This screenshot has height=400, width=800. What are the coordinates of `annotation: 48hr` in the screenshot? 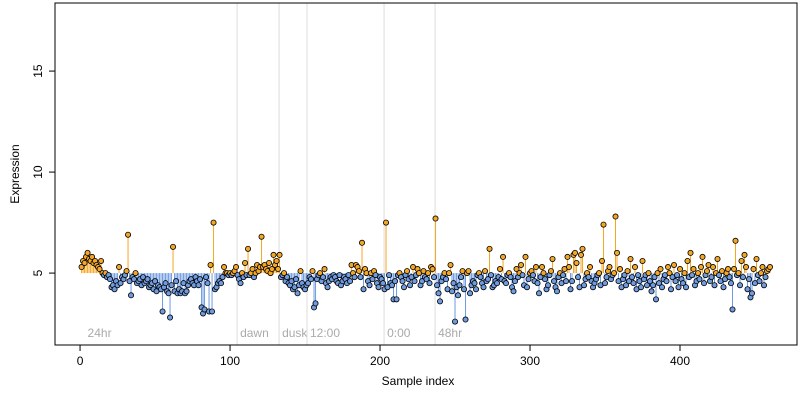 It's located at (450, 333).